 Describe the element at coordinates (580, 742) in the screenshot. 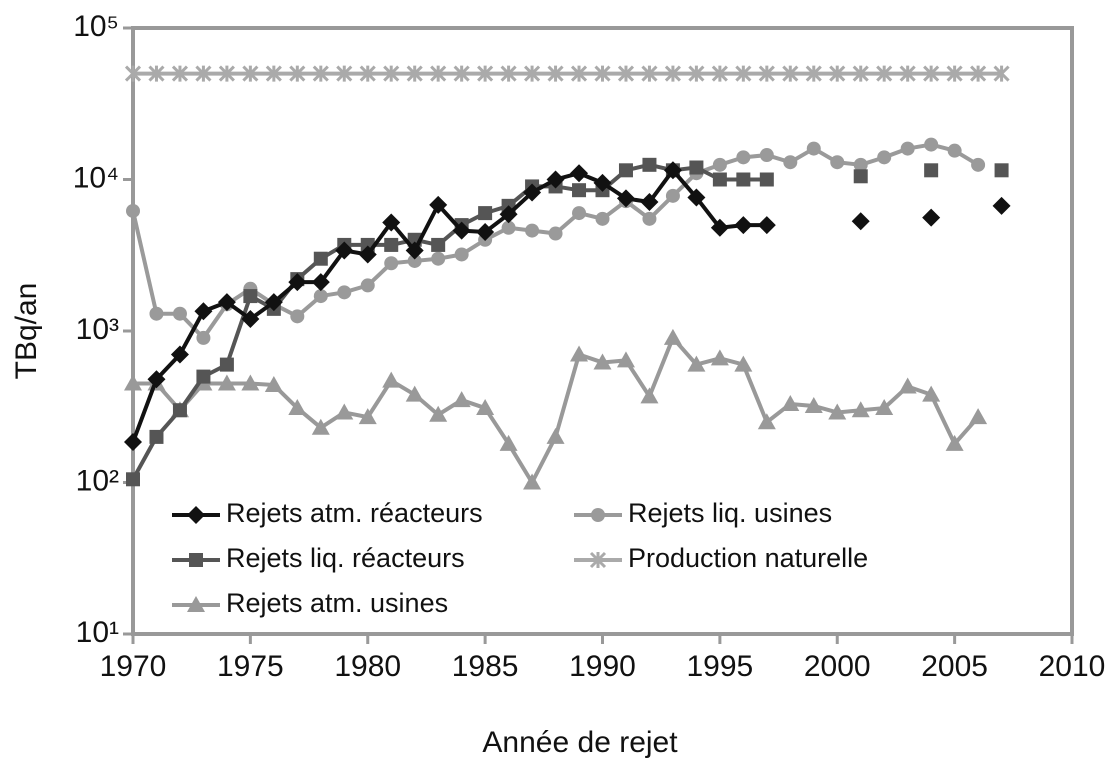

I see `x-axis-label: Année de rejet` at that location.